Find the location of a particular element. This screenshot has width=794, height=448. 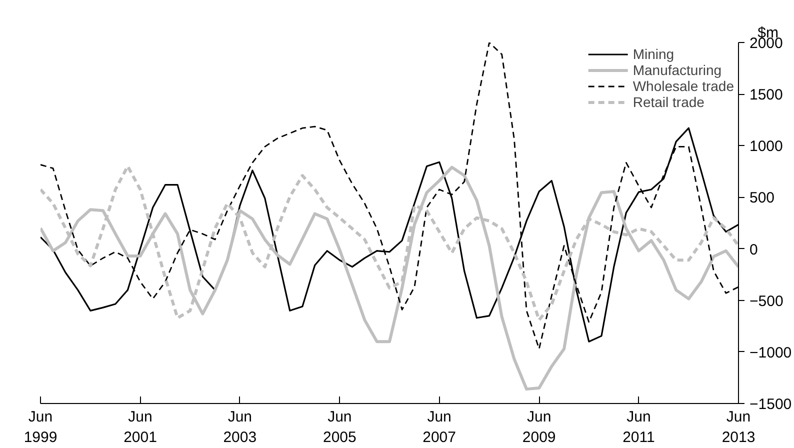

y-tick-label: −500 is located at coordinates (767, 301).